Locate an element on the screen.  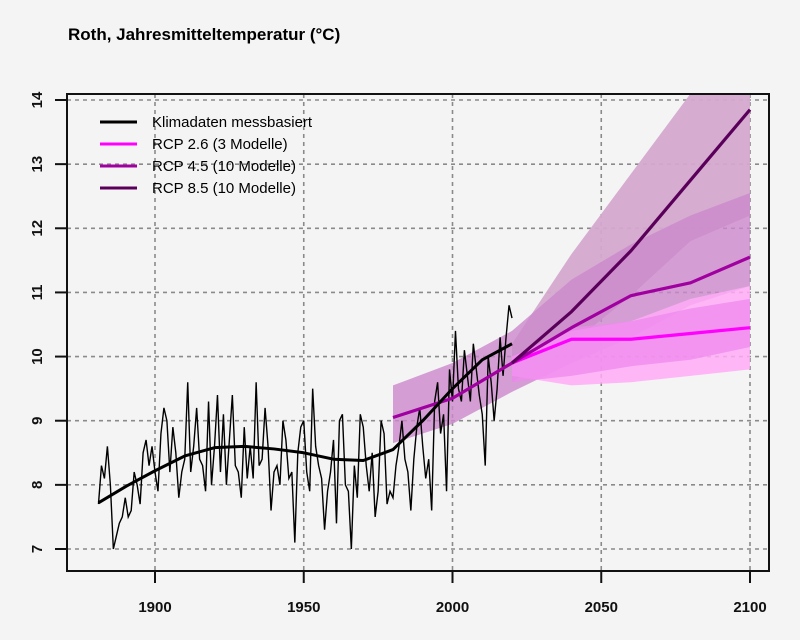
x-tick-label: 1900 is located at coordinates (154, 607).